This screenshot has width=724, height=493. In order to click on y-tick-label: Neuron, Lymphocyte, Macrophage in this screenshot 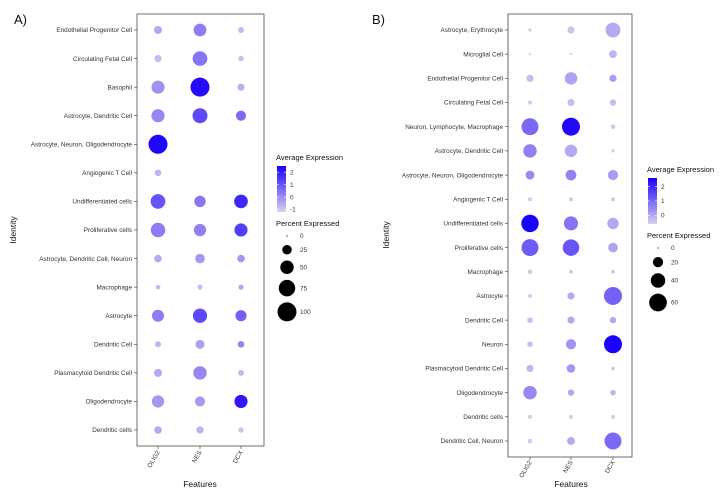, I will do `click(454, 127)`.